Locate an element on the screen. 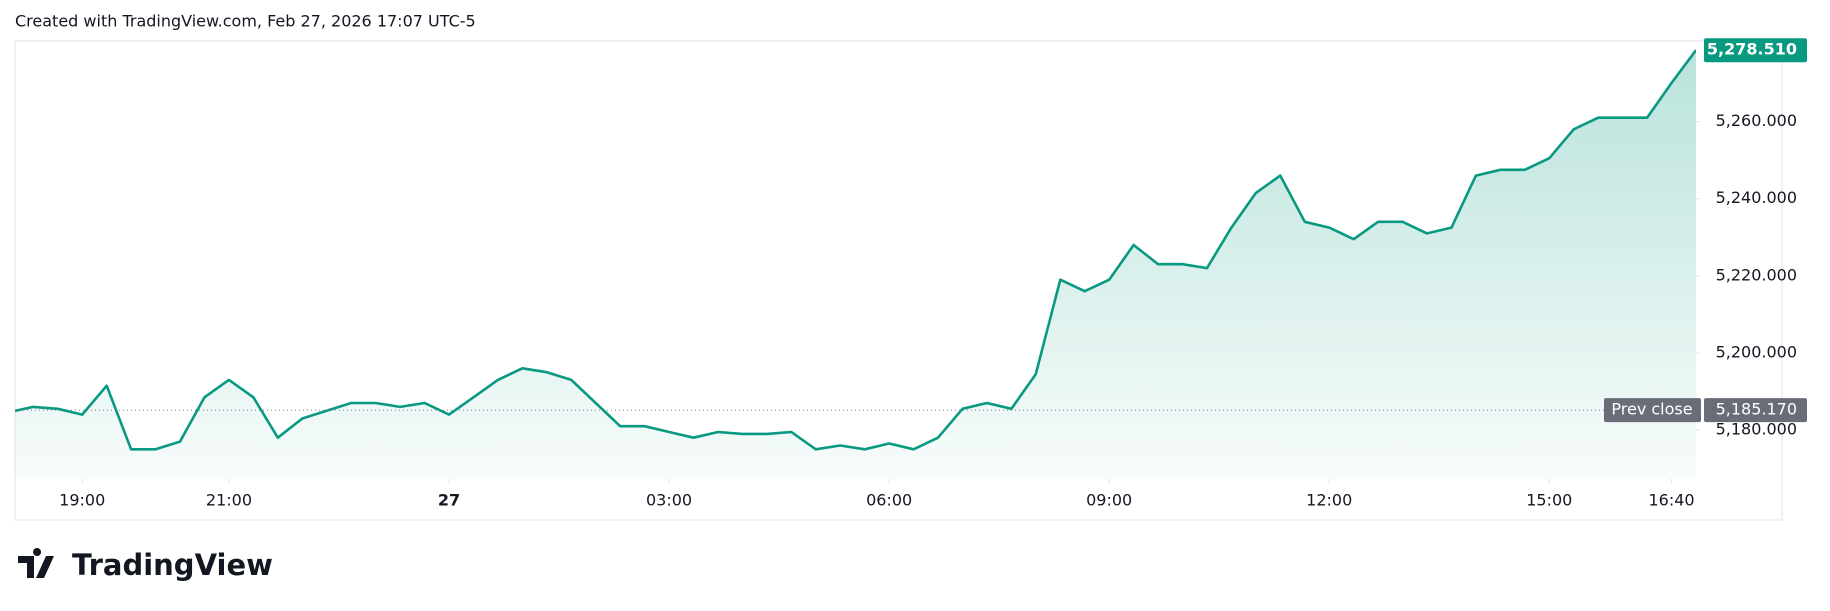  prev-close-value: 5,185.170 is located at coordinates (1756, 409).